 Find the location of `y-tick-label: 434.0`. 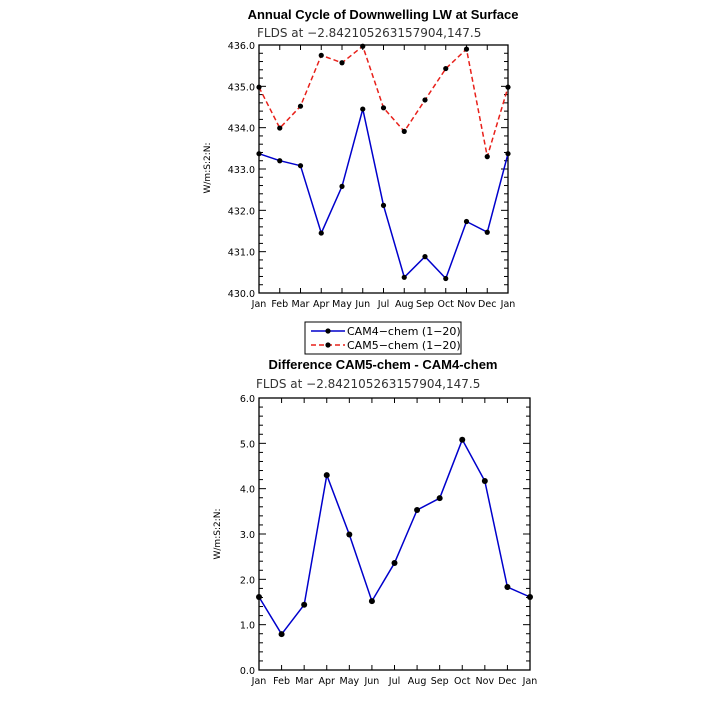

y-tick-label: 434.0 is located at coordinates (241, 129).